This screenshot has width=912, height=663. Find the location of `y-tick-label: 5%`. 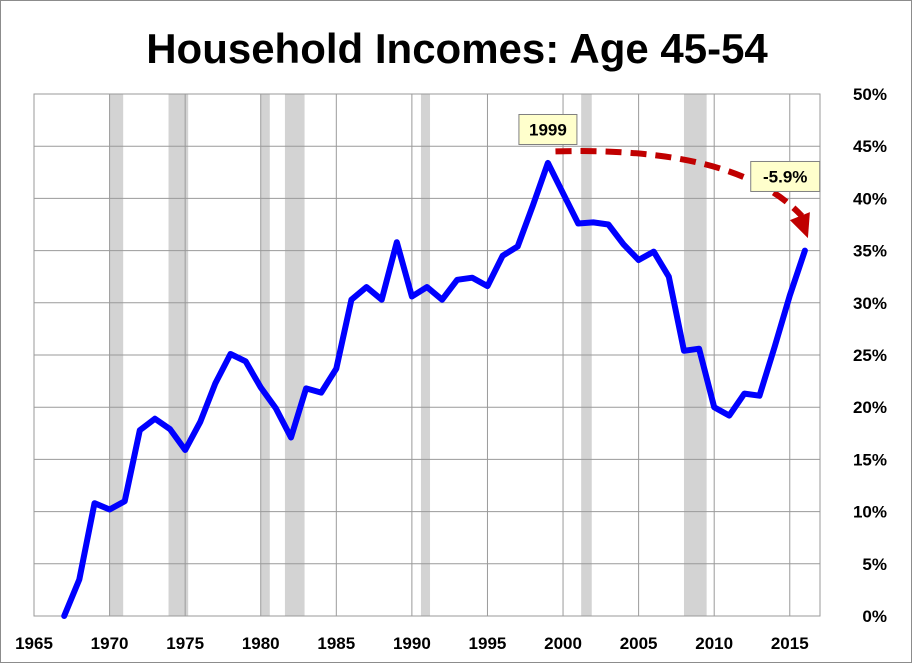

y-tick-label: 5% is located at coordinates (874, 564).